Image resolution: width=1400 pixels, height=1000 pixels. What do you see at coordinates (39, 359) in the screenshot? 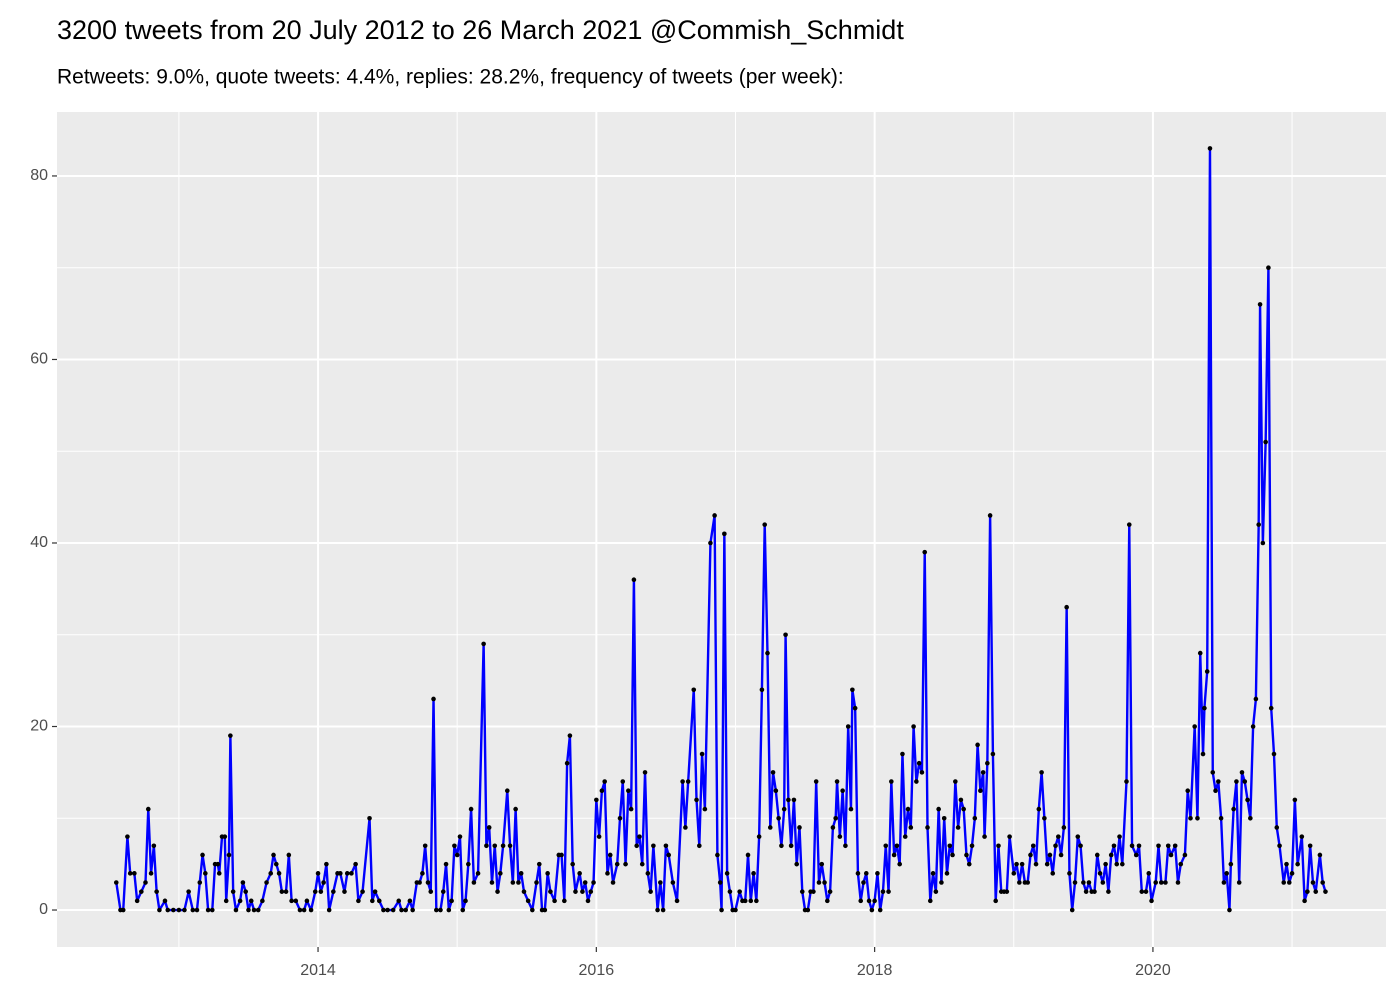
I see `y-tick-label: 60` at bounding box center [39, 359].